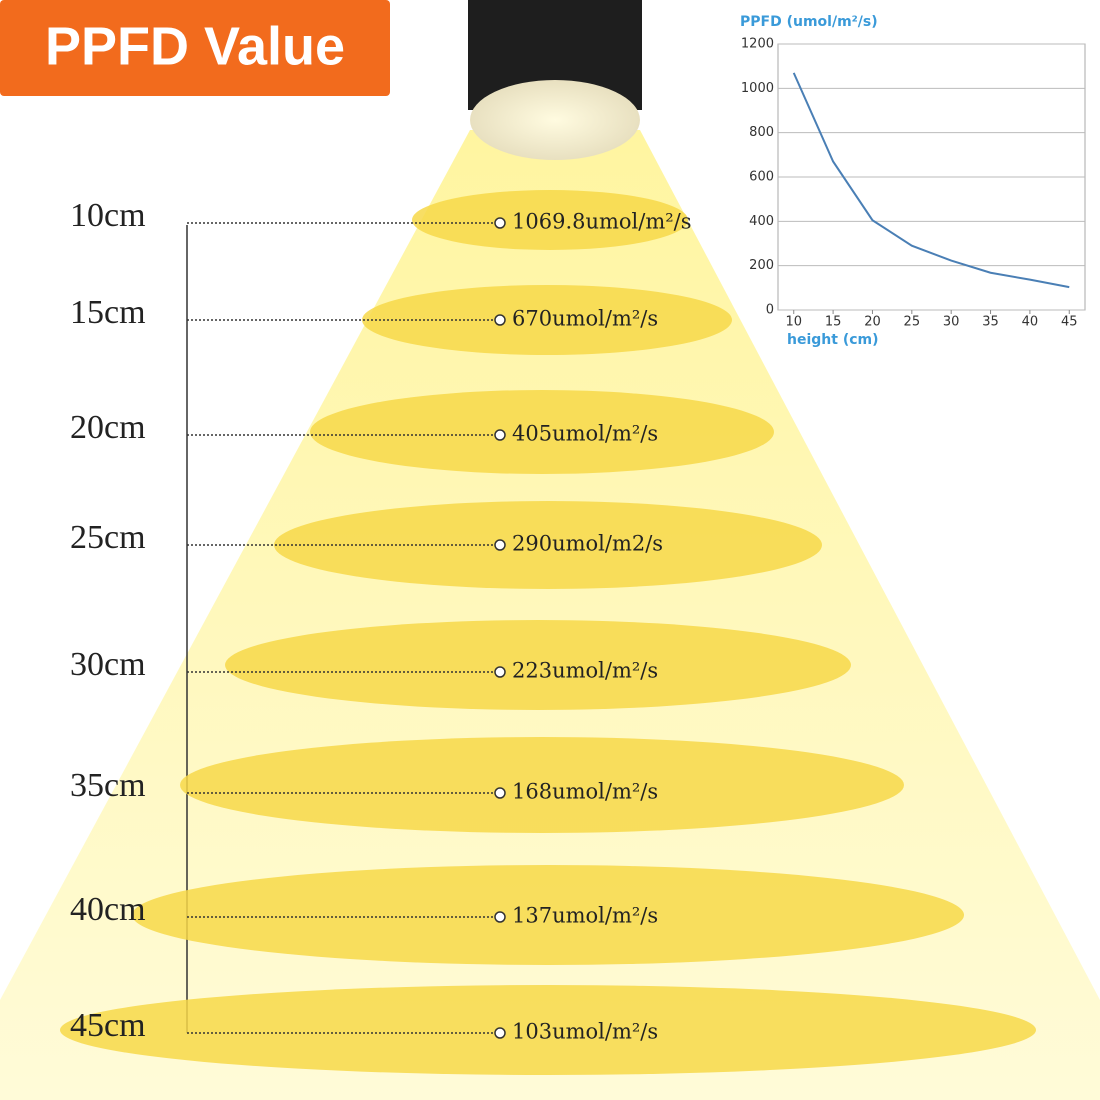  Describe the element at coordinates (585, 671) in the screenshot. I see `reading: 223umol/m²/s` at that location.